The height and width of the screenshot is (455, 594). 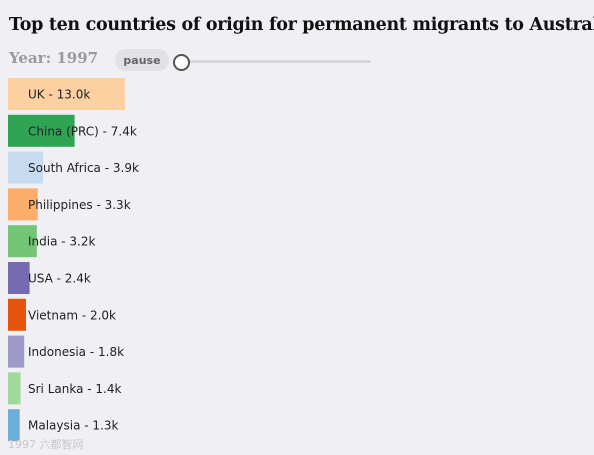 What do you see at coordinates (14, 388) in the screenshot?
I see `bar-sri-lanka` at bounding box center [14, 388].